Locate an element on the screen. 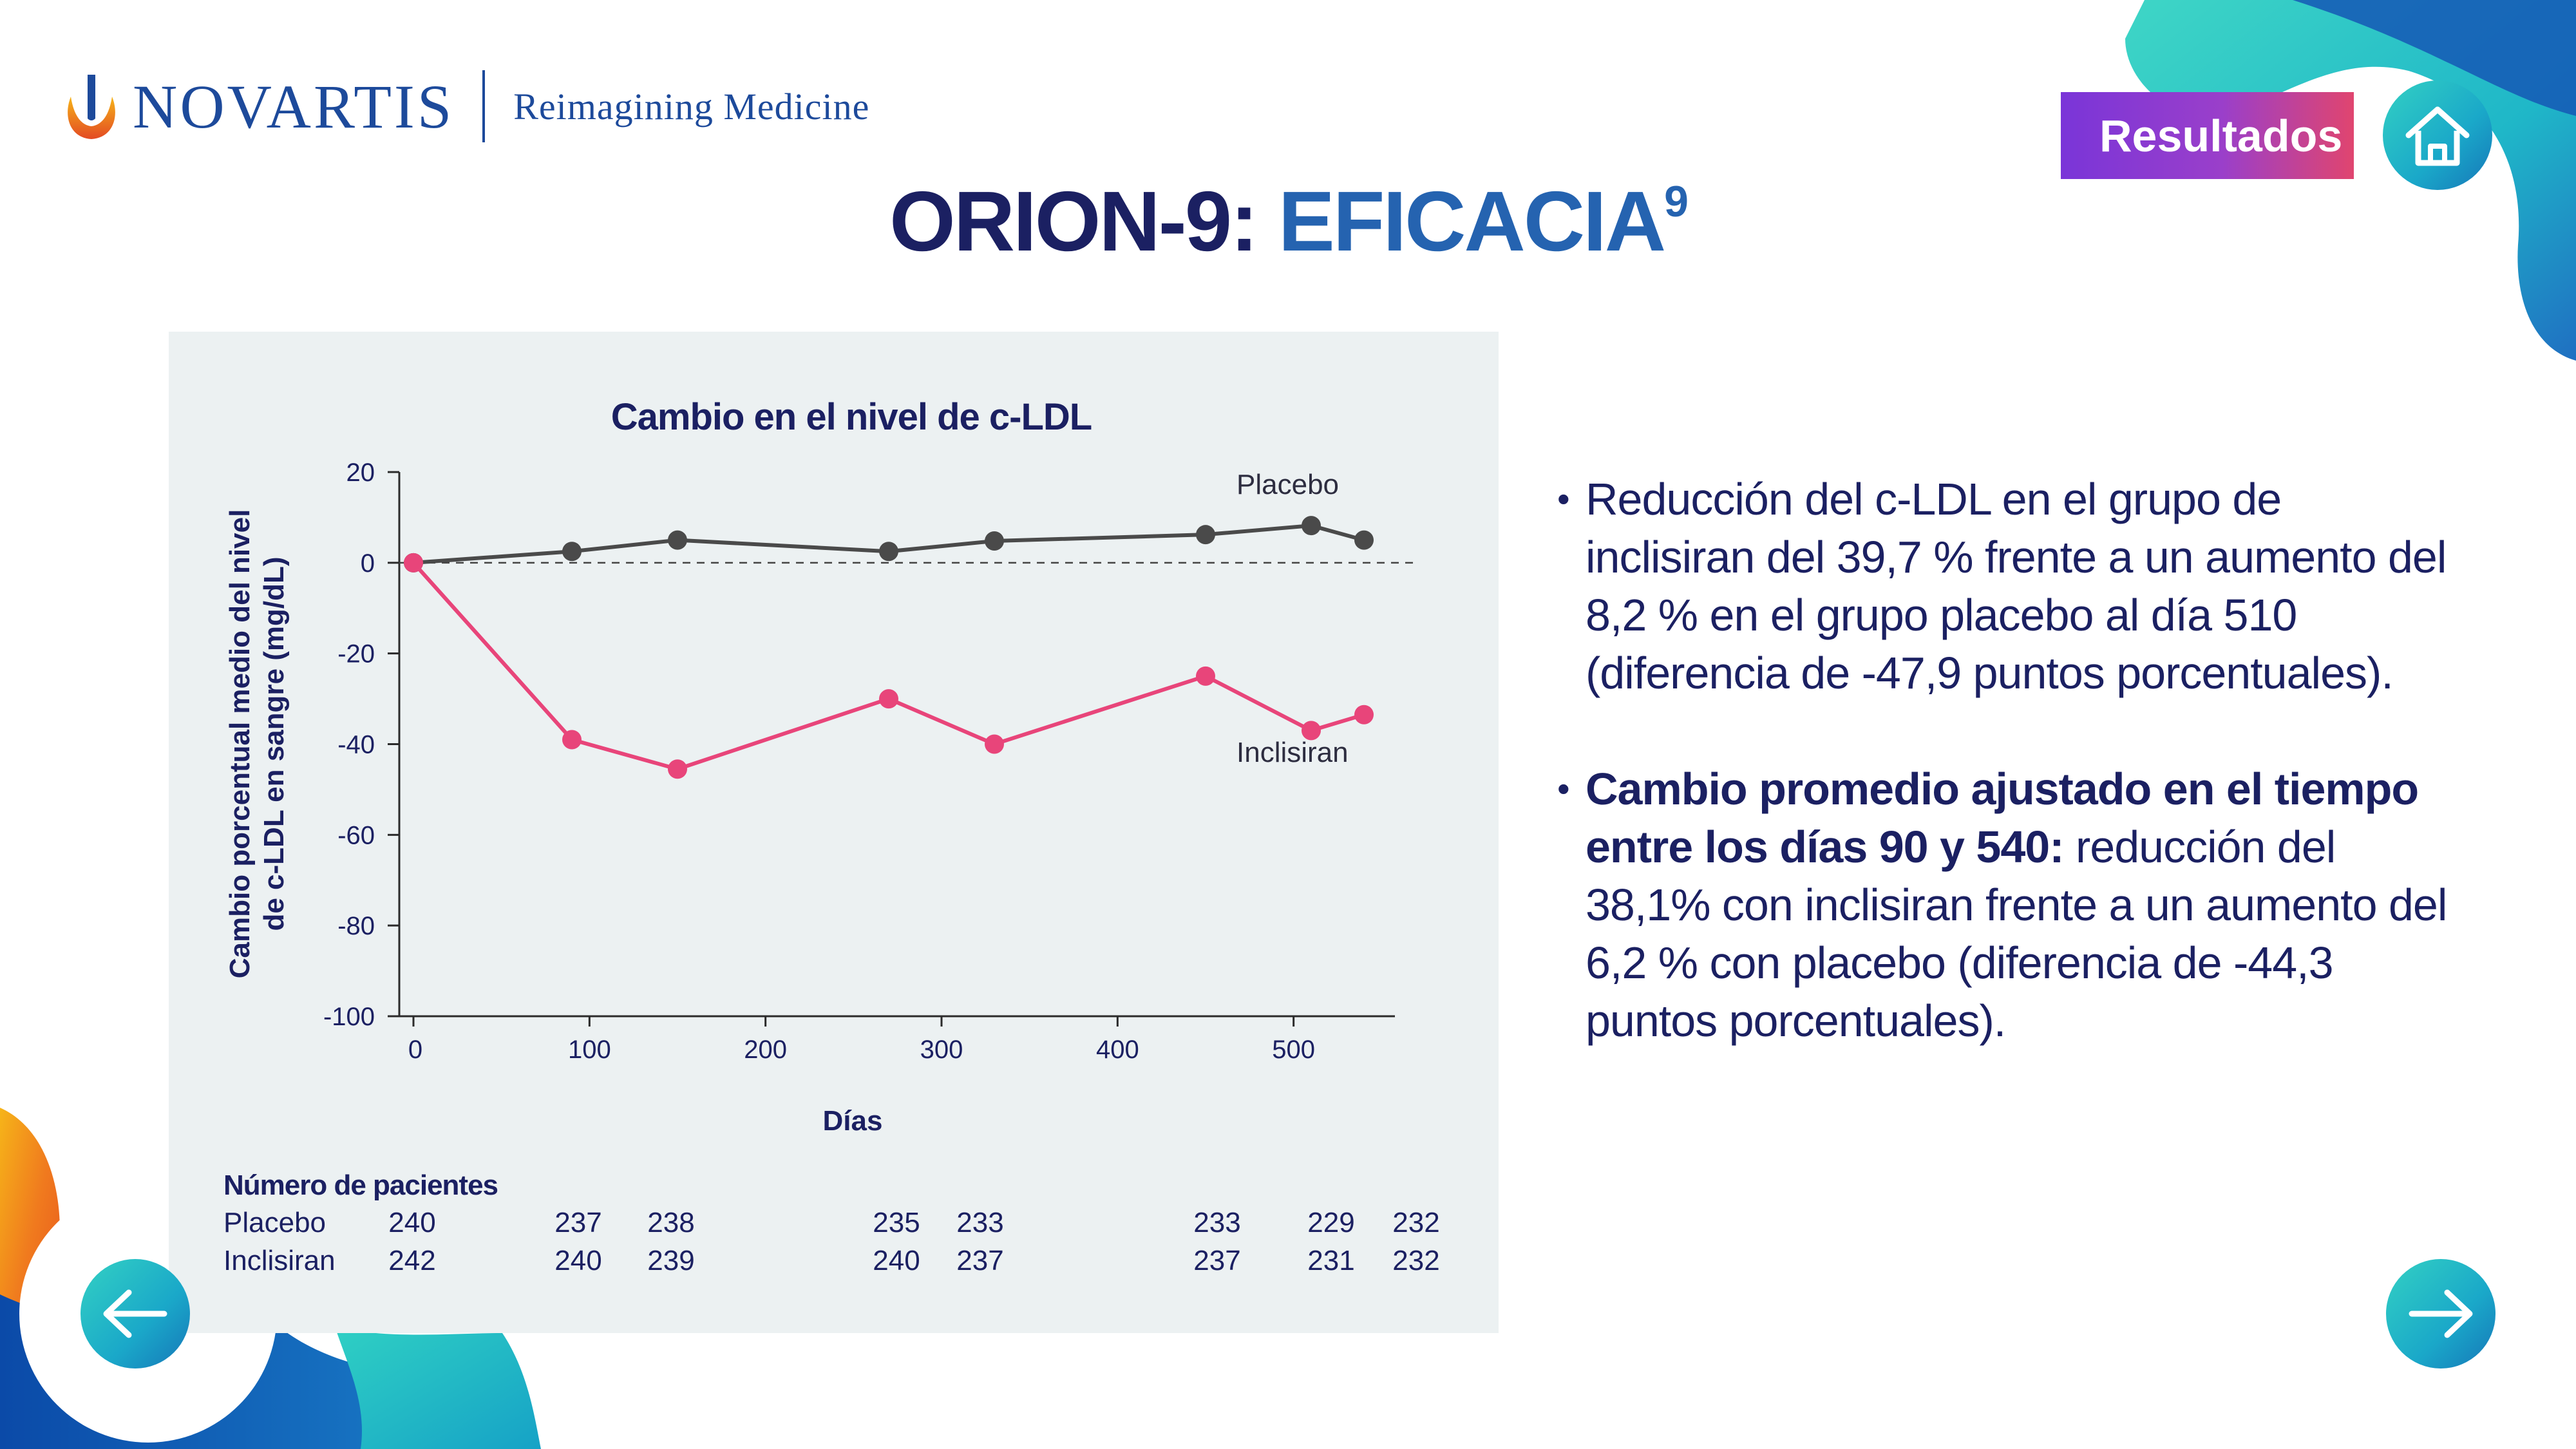 This screenshot has height=1449, width=2576. patients-count: 239 is located at coordinates (670, 1260).